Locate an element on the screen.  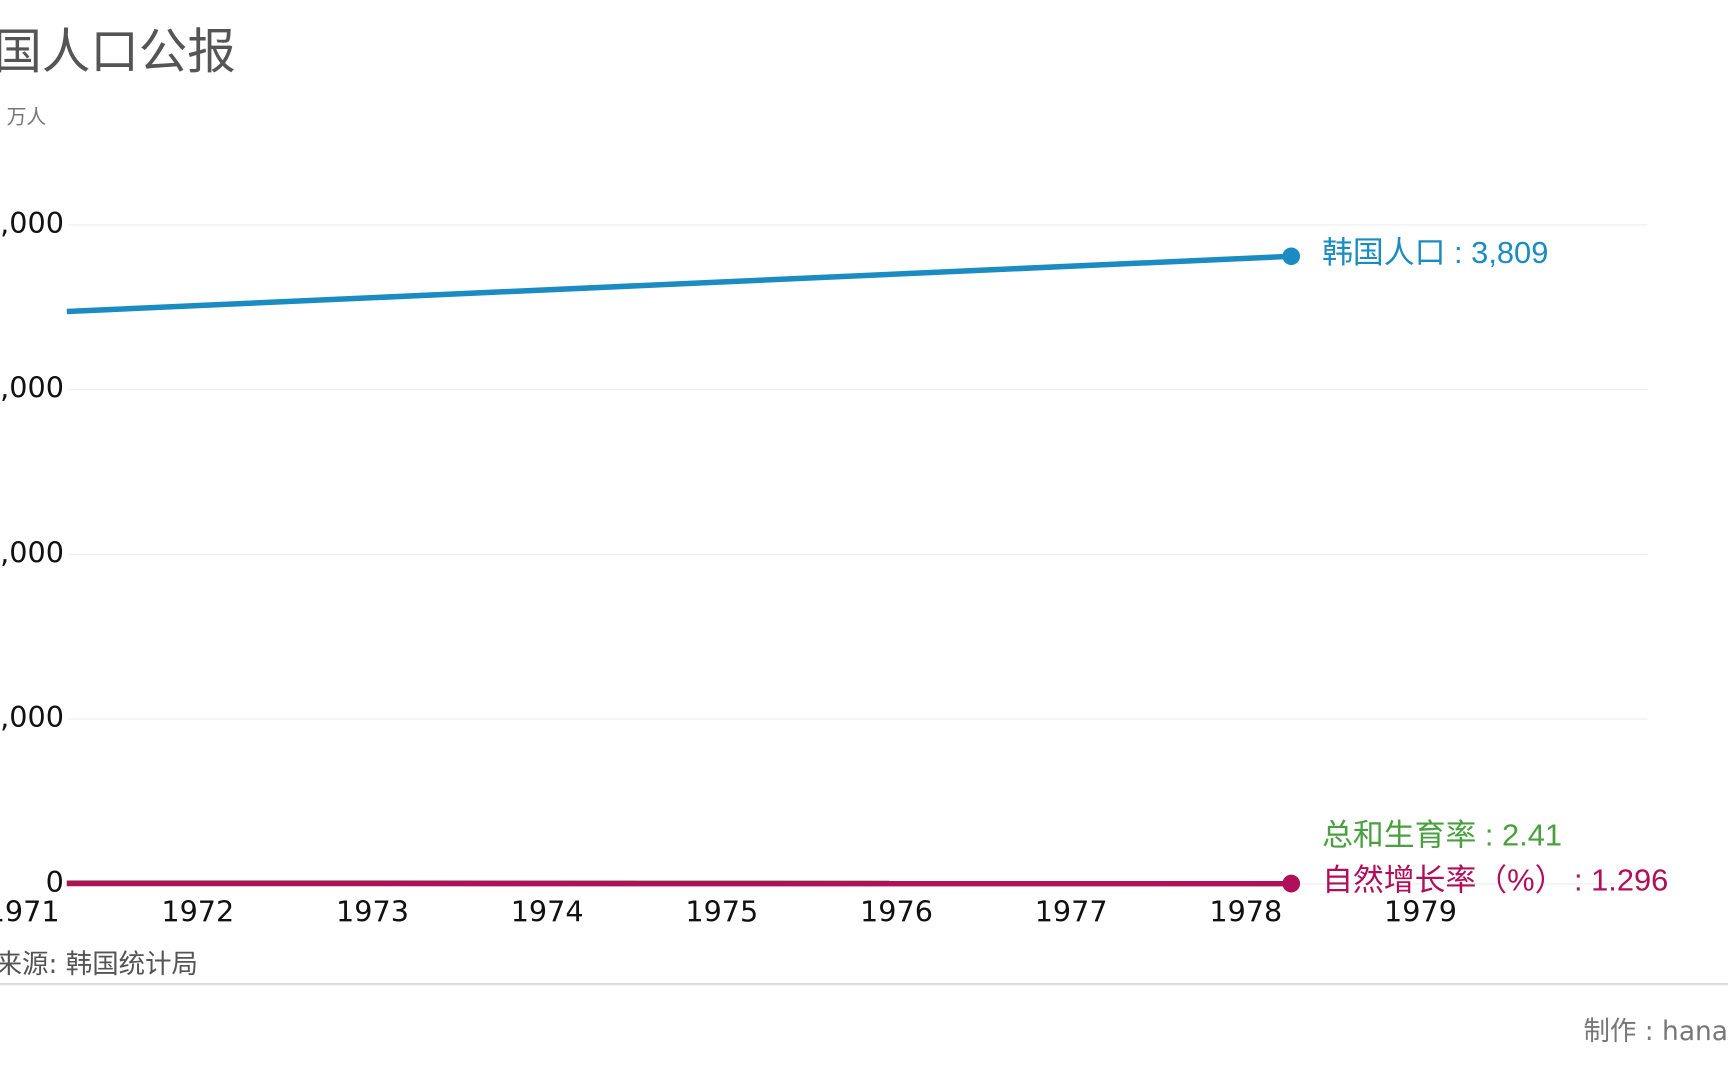
end-label: 韩国人口 : 3,809 is located at coordinates (1435, 252).